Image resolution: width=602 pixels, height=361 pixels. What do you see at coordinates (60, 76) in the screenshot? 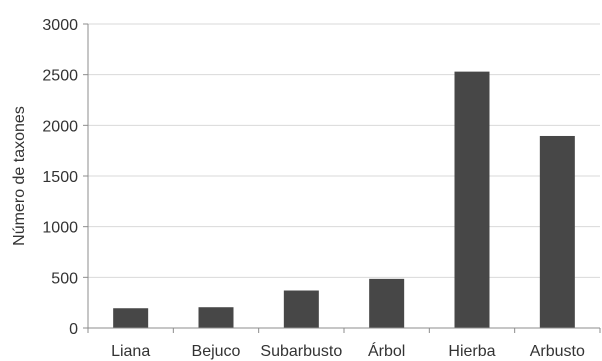
I see `y-tick-label: 2500` at bounding box center [60, 76].